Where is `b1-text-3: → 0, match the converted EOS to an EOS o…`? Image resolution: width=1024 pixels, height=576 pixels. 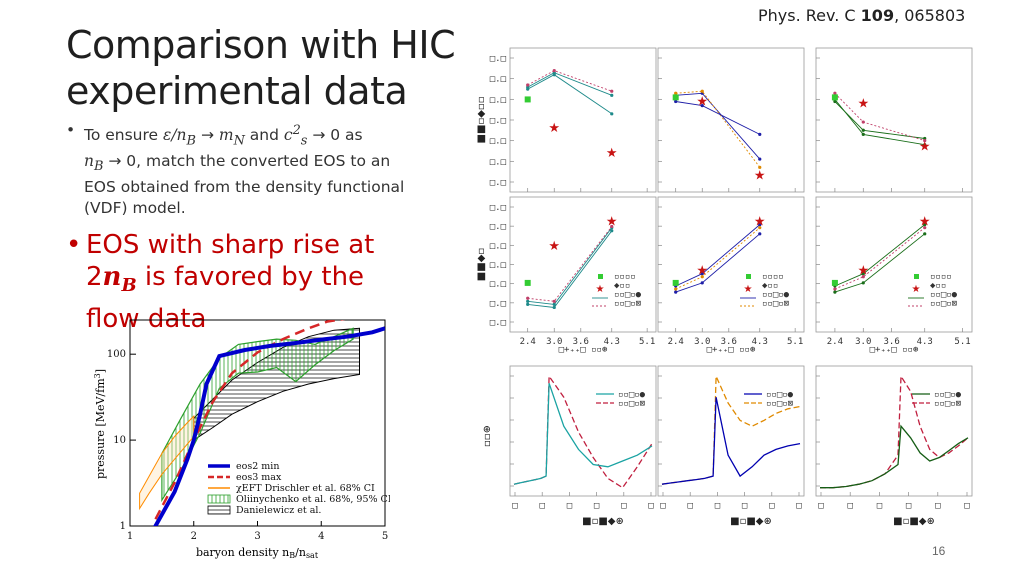 b1-text-3: → 0, match the converted EOS to an EOS o… is located at coordinates (244, 185).